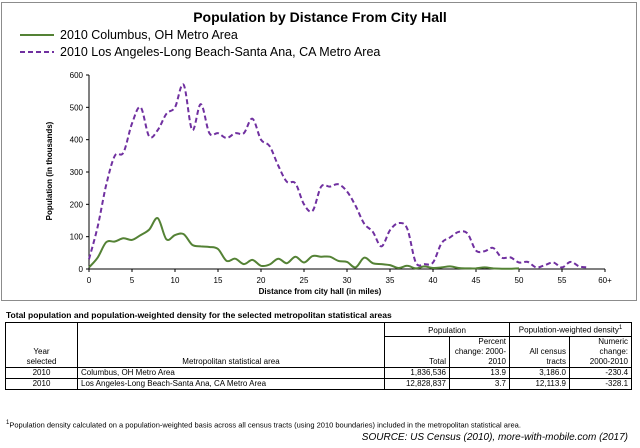 The image size is (640, 448). Describe the element at coordinates (304, 243) in the screenshot. I see `series-line-columbus` at that location.